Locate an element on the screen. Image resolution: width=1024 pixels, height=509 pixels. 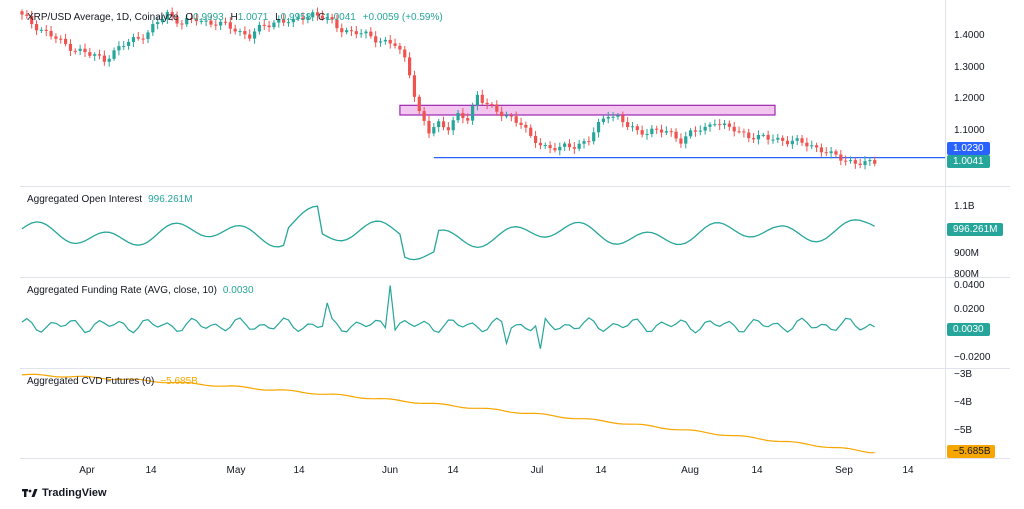
x-axis-tick: Sep is located at coordinates (844, 470).